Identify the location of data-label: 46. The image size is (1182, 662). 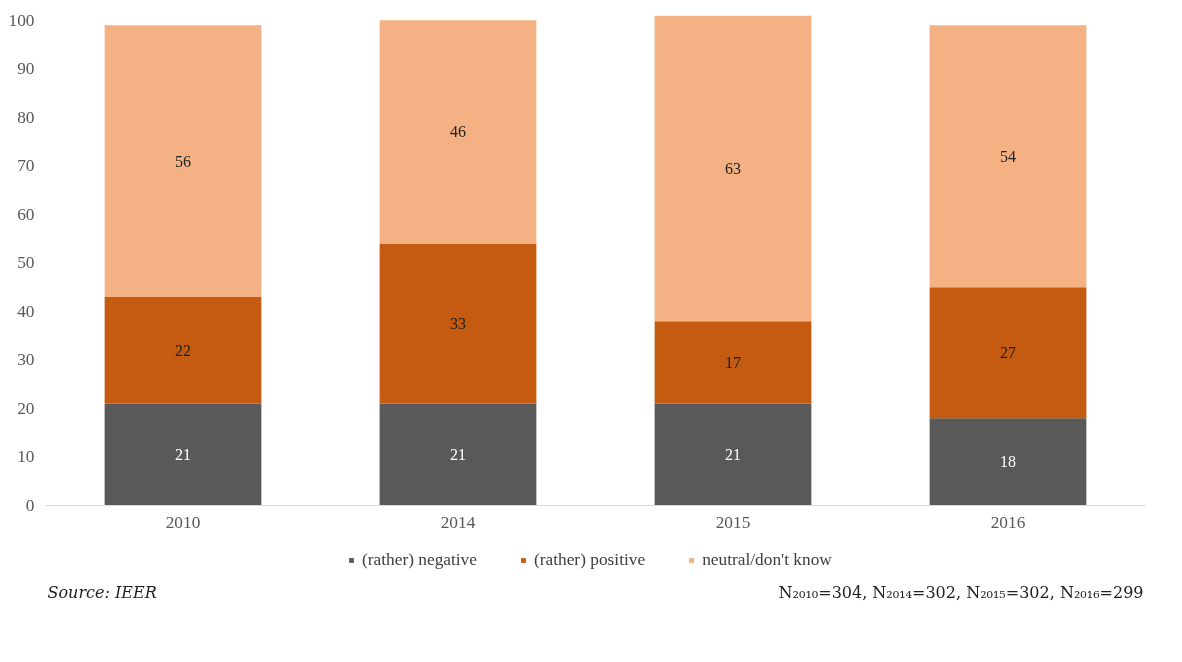
(458, 132).